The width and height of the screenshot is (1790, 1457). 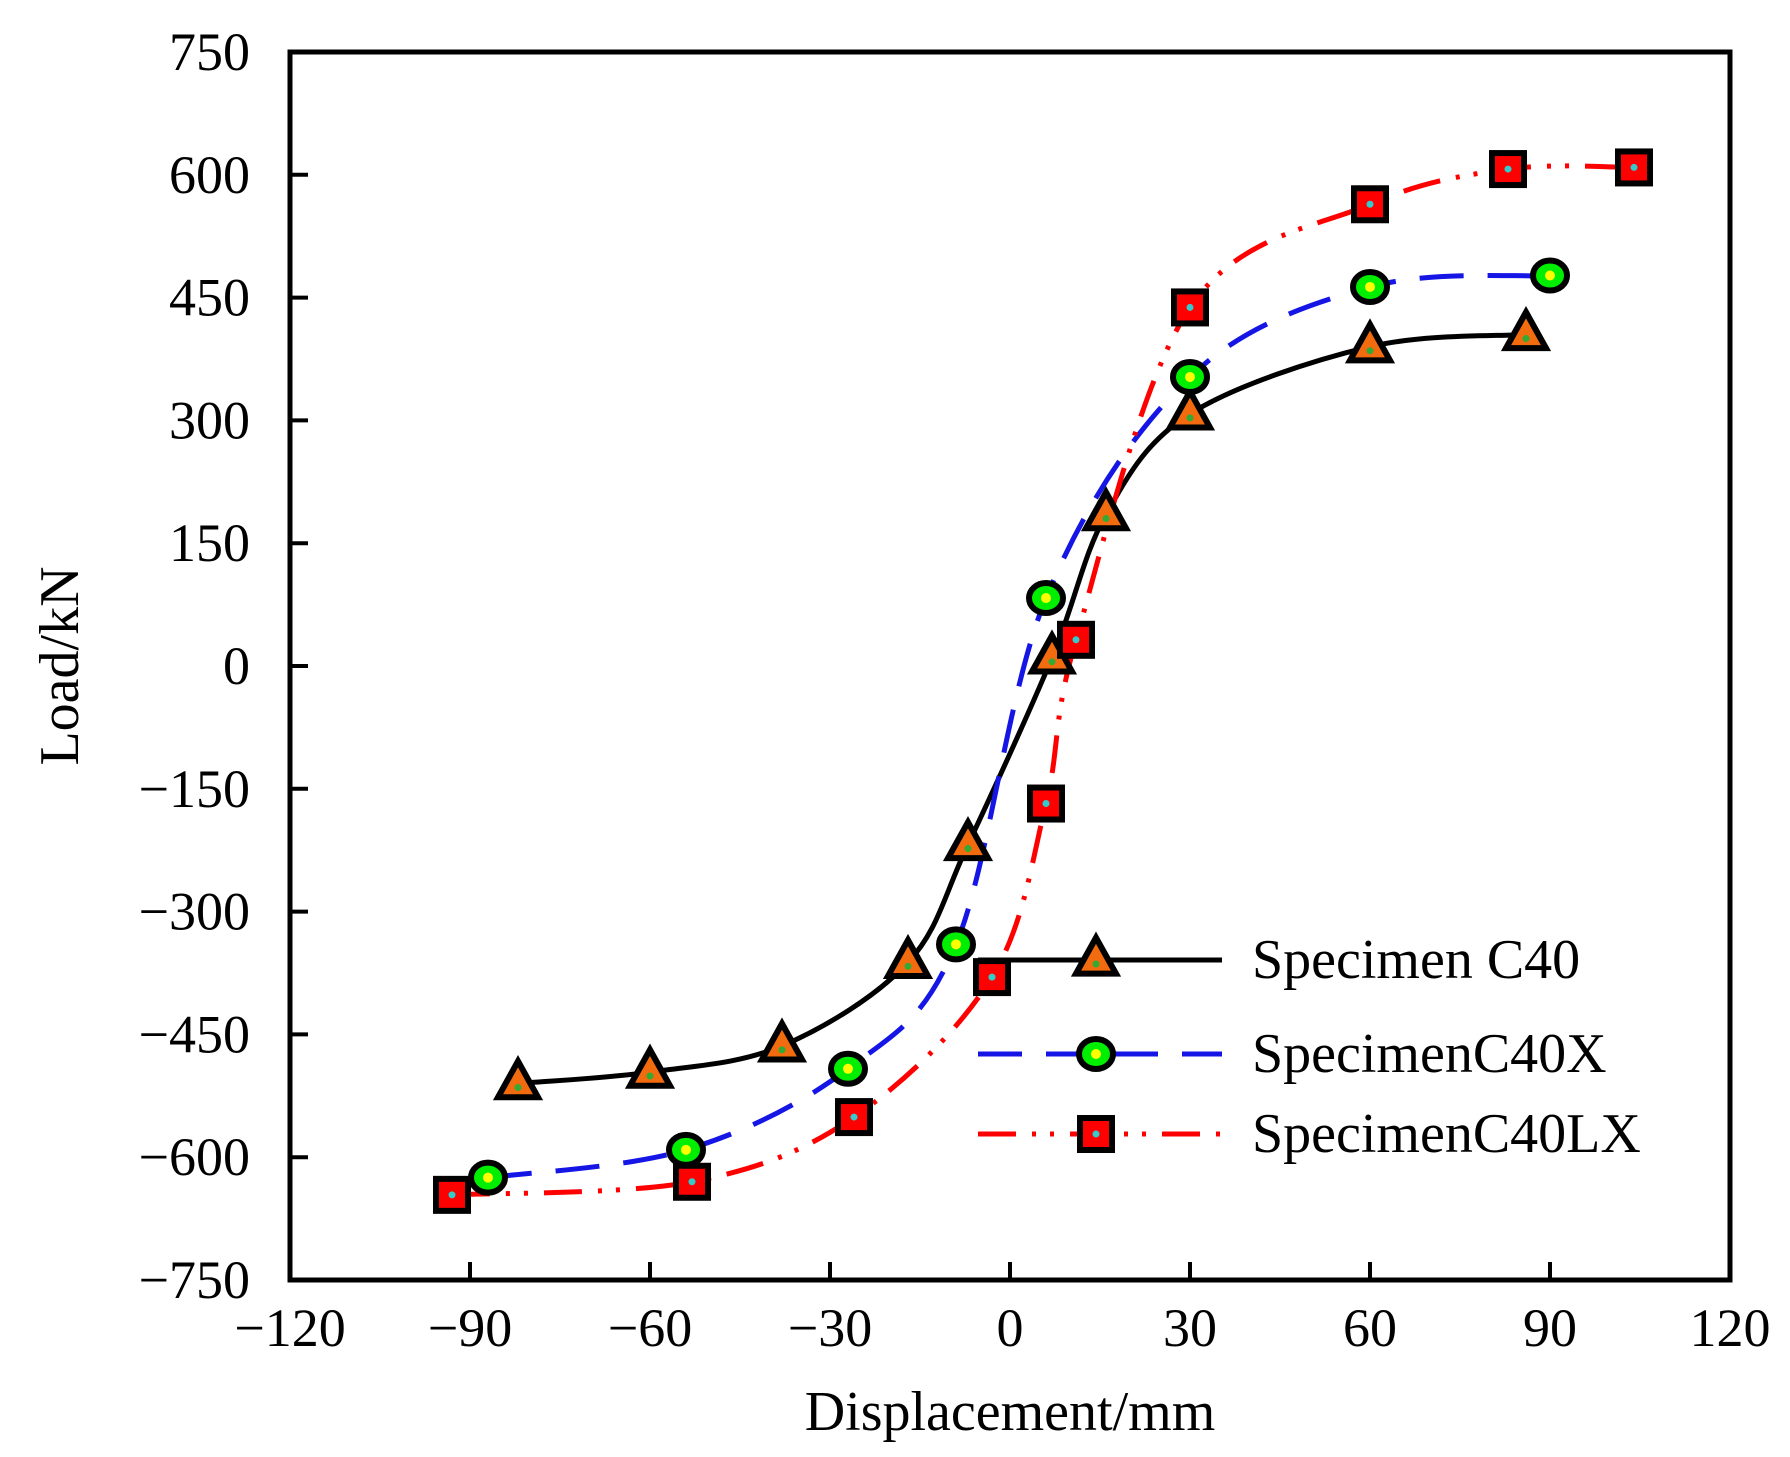 I want to click on legend-label-c40: Specimen C40, so click(x=1416, y=960).